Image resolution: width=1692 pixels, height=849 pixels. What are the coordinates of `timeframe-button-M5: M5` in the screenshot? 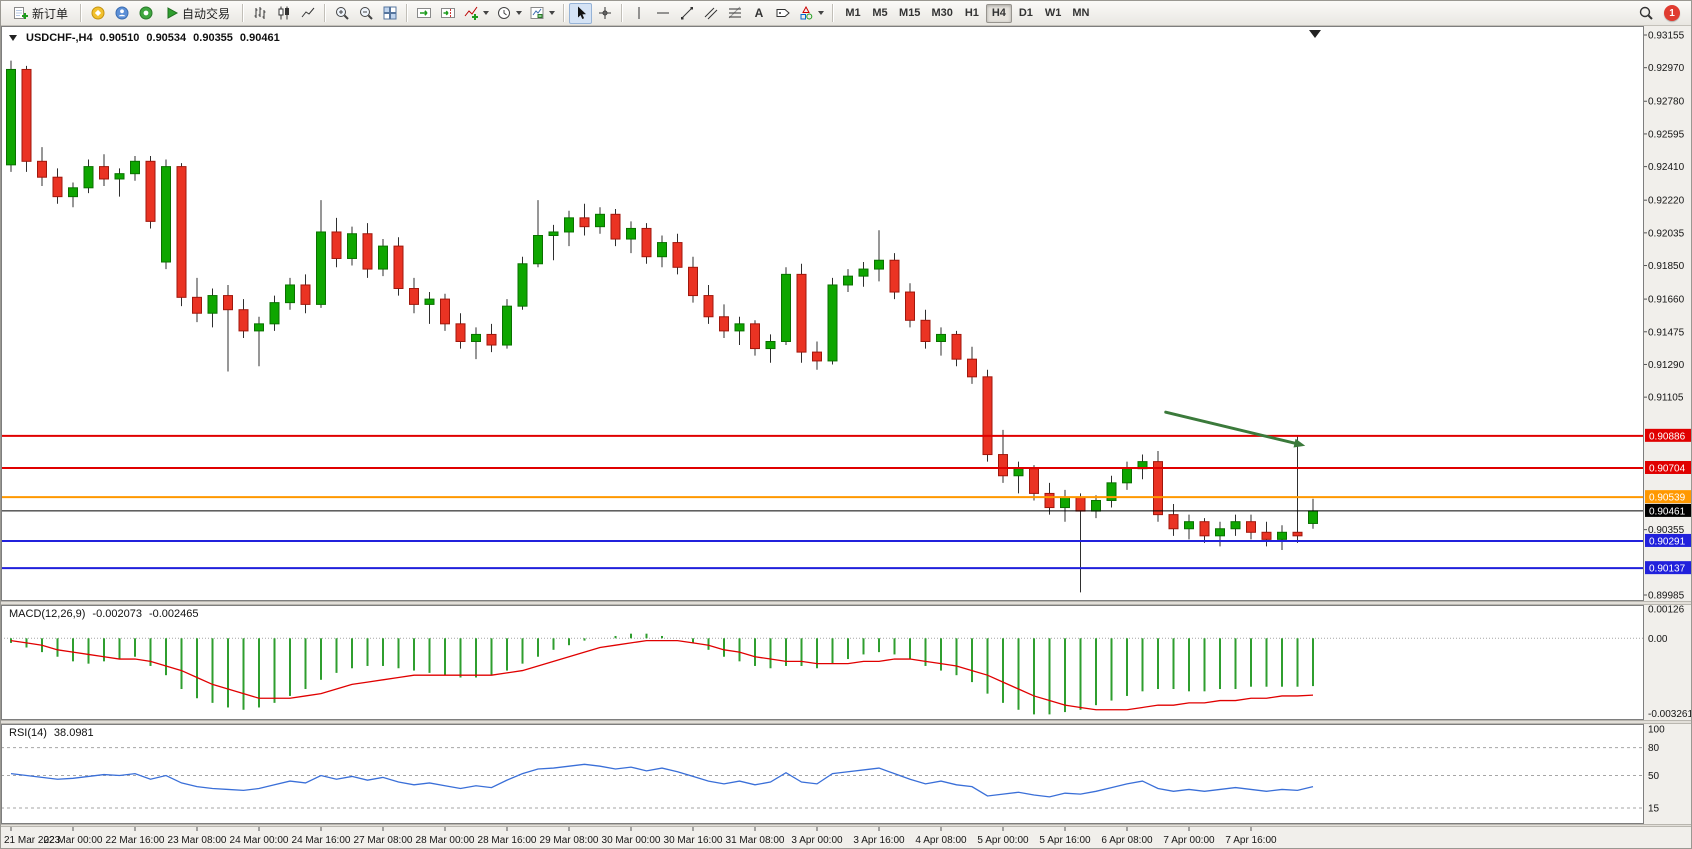 It's located at (880, 13).